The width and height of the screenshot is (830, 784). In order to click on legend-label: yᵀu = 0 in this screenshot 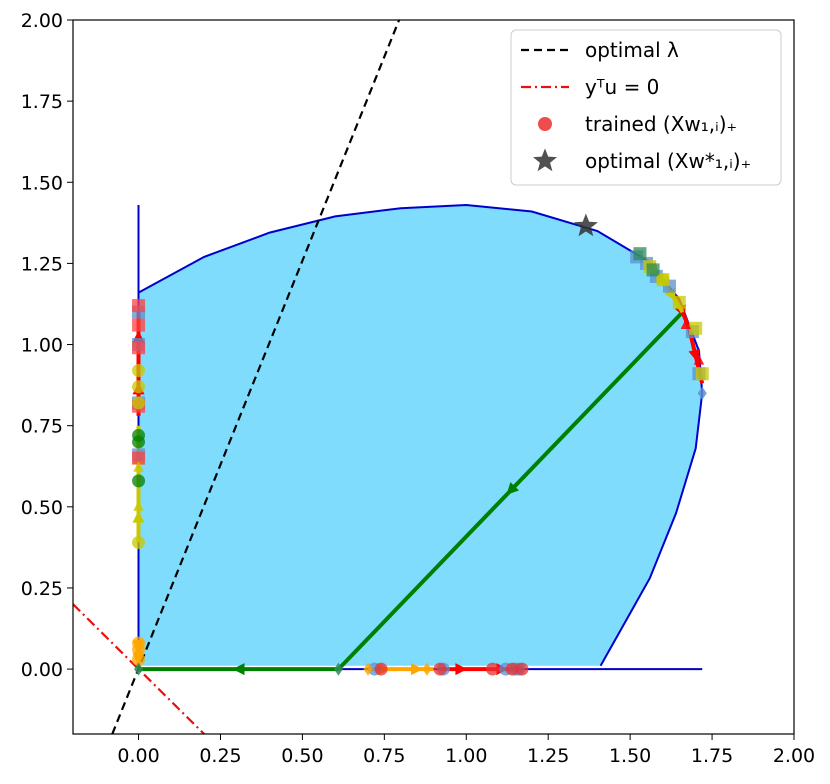, I will do `click(622, 87)`.